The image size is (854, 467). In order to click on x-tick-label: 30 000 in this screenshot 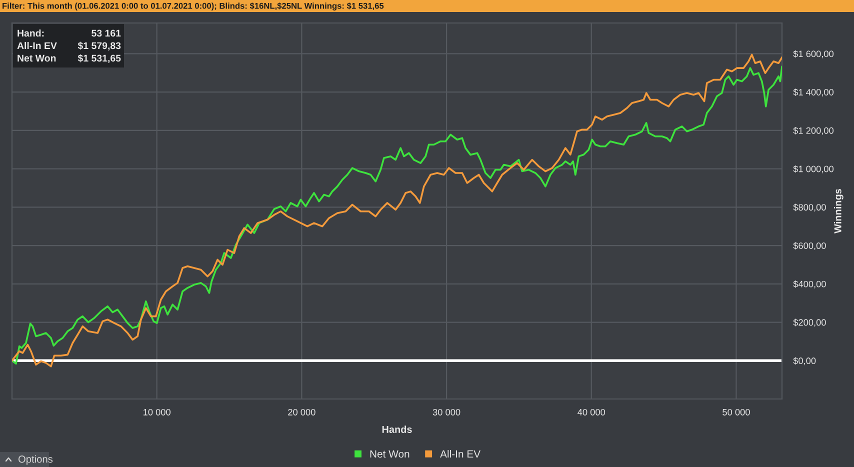, I will do `click(446, 412)`.